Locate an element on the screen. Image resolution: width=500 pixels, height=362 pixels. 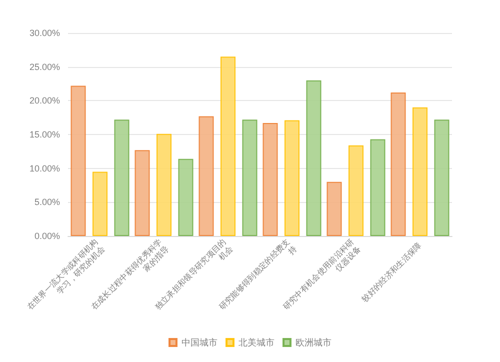
y-tick-label: 20.00% is located at coordinates (44, 101).